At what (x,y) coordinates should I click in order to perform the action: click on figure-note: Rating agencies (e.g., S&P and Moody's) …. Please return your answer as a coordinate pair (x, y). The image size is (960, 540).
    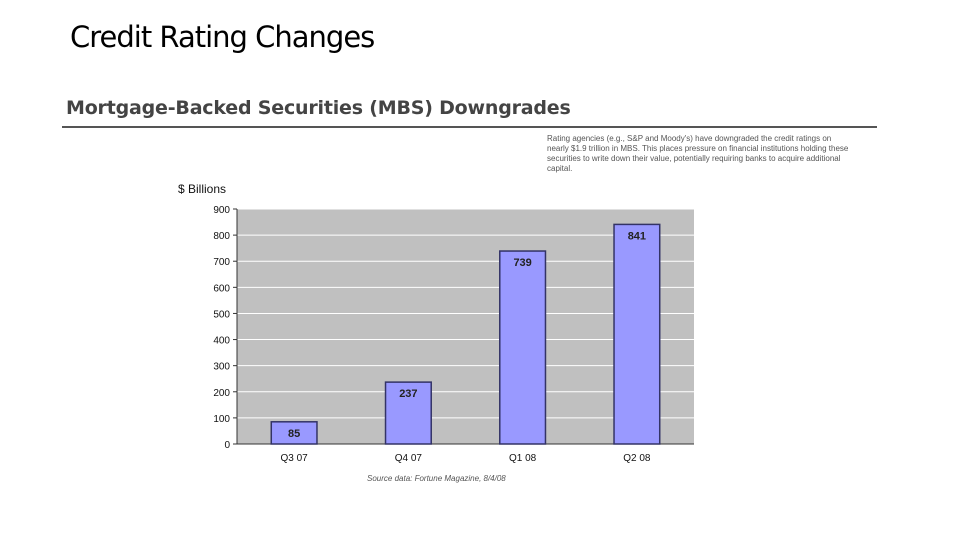
    Looking at the image, I should click on (698, 153).